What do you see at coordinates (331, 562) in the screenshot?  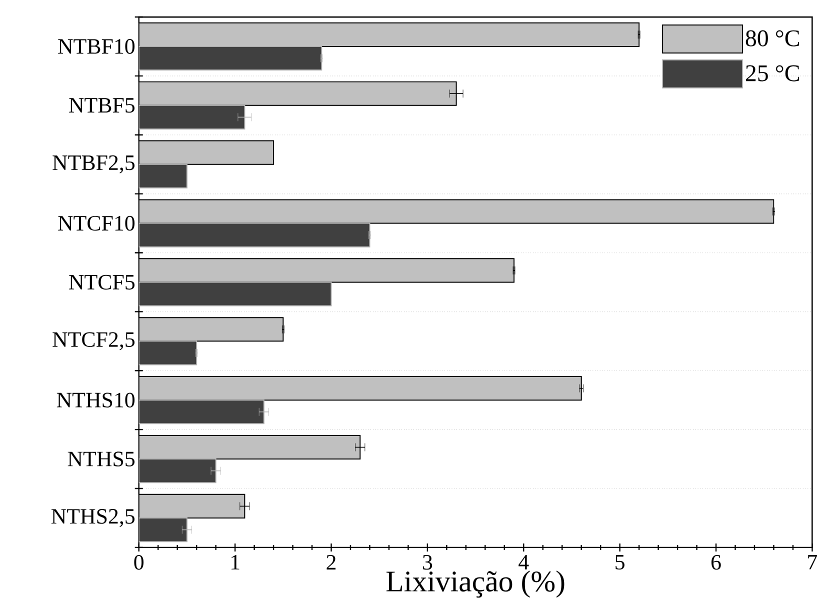 I see `x-tick-label: 2` at bounding box center [331, 562].